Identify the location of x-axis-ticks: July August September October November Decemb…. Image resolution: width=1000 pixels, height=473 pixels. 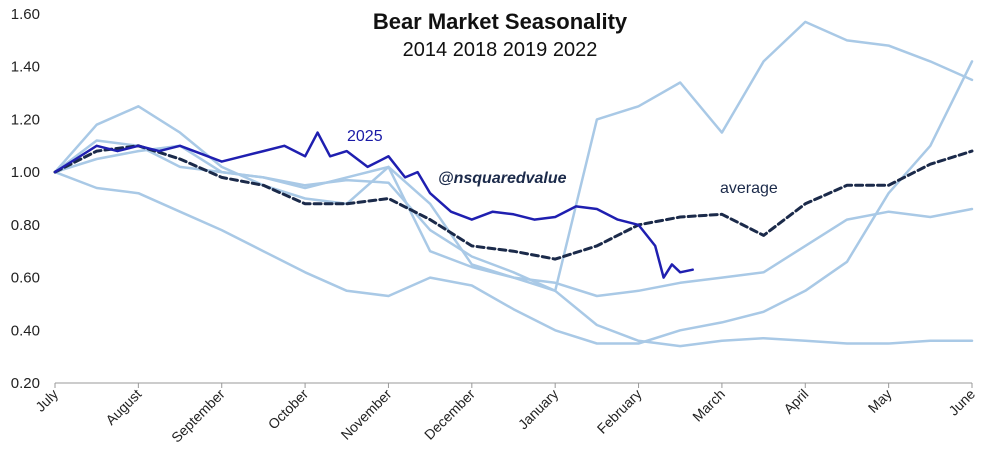
(505, 414).